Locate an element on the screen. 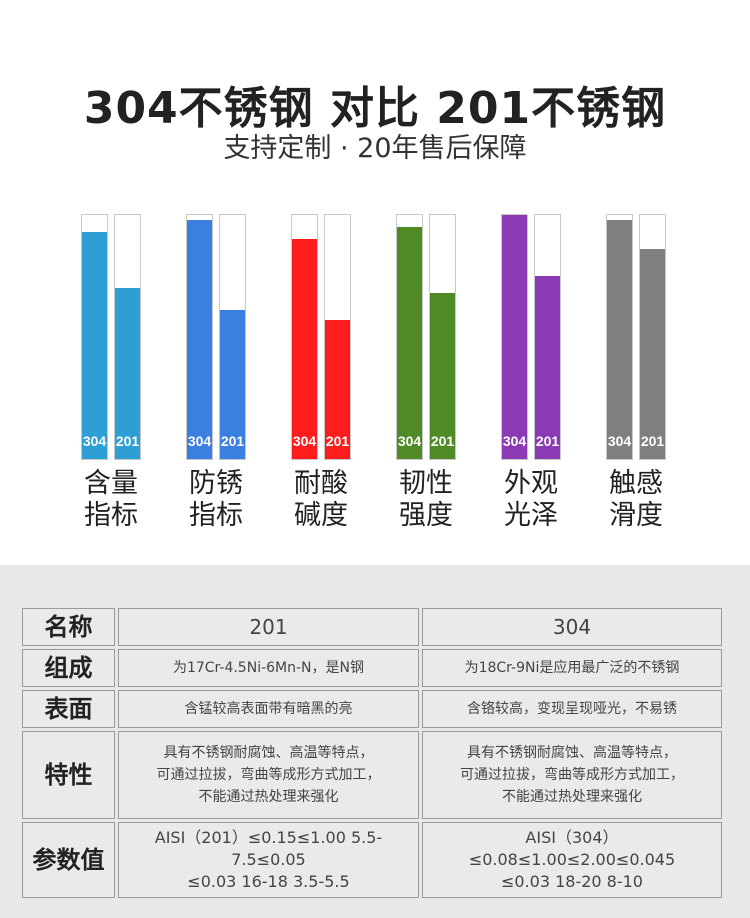 This screenshot has width=750, height=918. row-label: 组成 is located at coordinates (68, 668).